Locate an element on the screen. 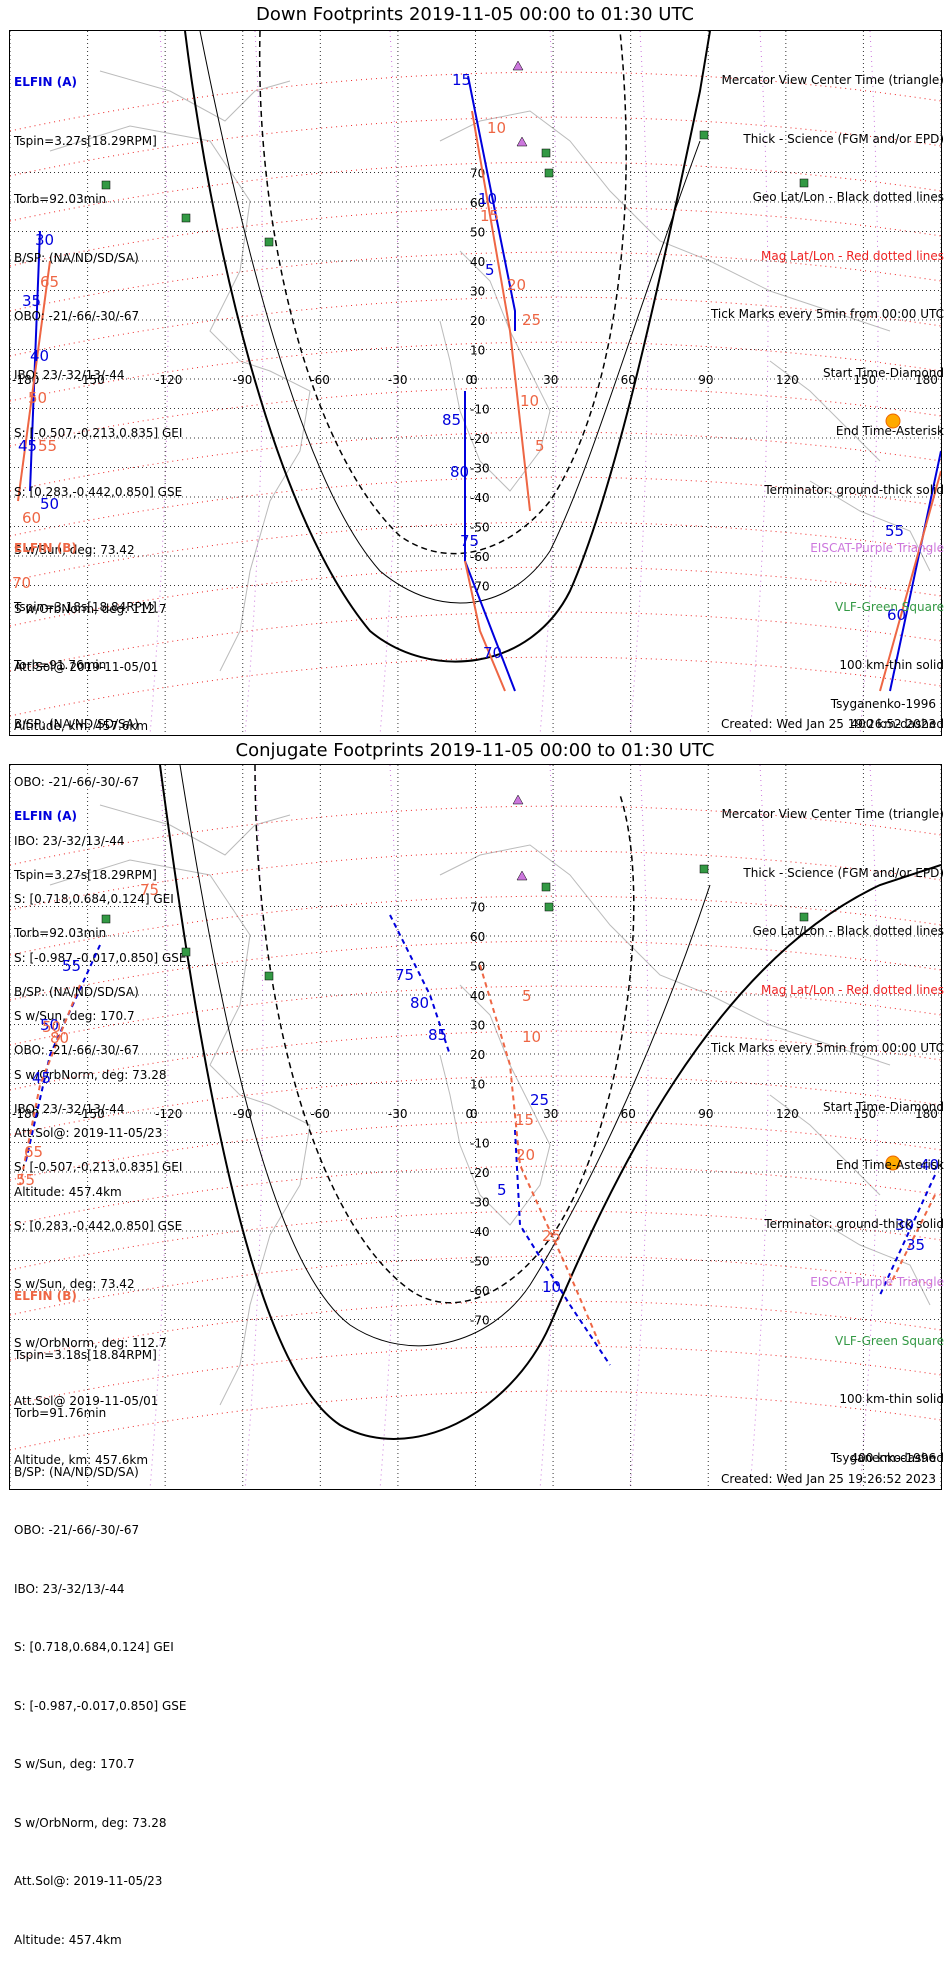  legend-item: Mercator View Center Time (triangle) is located at coordinates (832, 814).